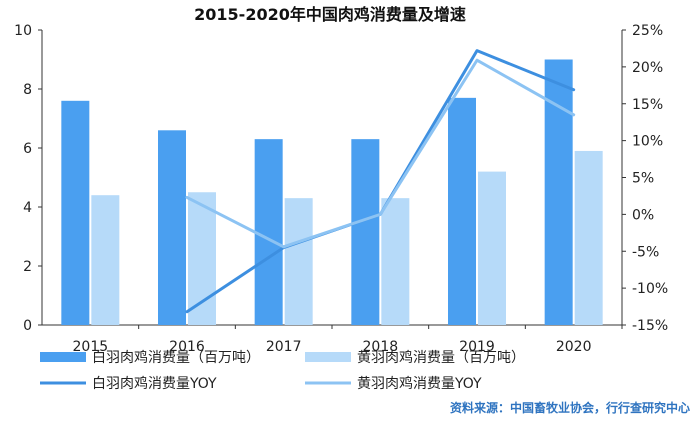 This screenshot has width=700, height=427. What do you see at coordinates (187, 347) in the screenshot?
I see `x-tick-label: 2016` at bounding box center [187, 347].